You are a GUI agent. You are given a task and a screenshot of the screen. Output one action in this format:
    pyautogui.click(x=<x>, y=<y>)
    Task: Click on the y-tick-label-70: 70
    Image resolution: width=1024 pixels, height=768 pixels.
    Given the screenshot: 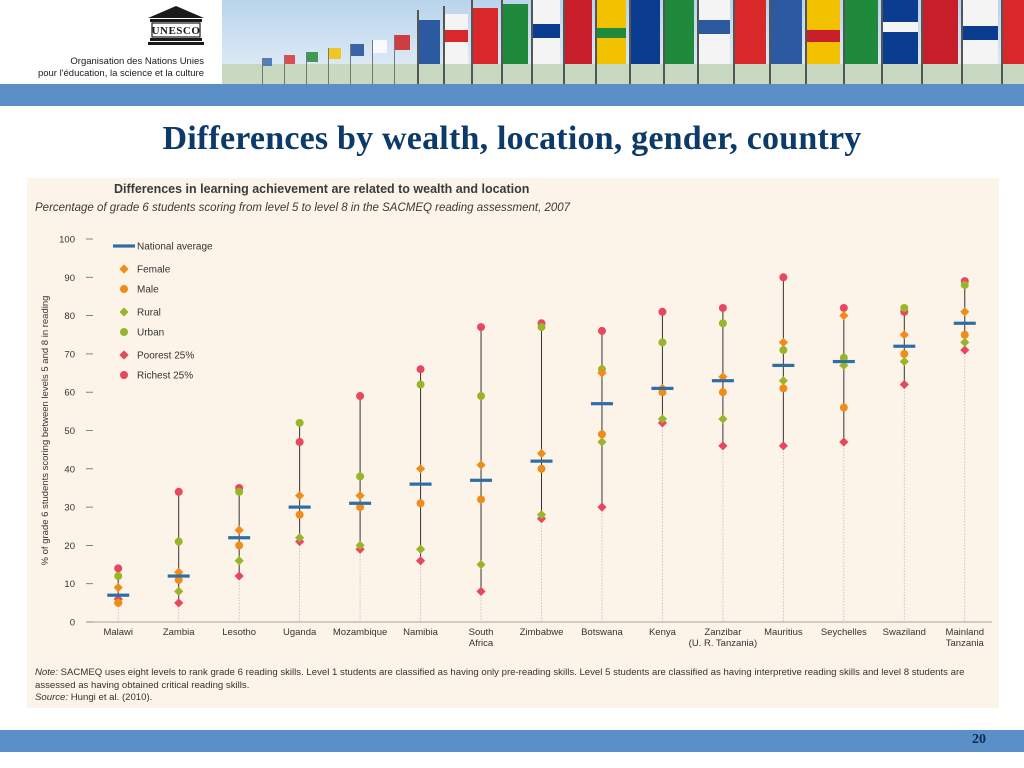 What is the action you would take?
    pyautogui.click(x=69, y=354)
    